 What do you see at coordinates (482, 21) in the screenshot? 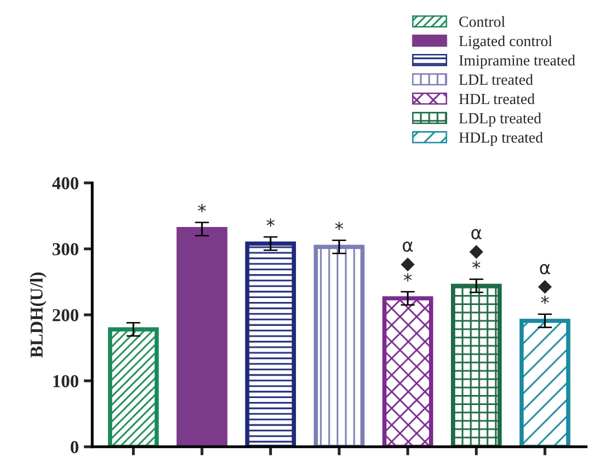
I see `legend-label: Control` at bounding box center [482, 21].